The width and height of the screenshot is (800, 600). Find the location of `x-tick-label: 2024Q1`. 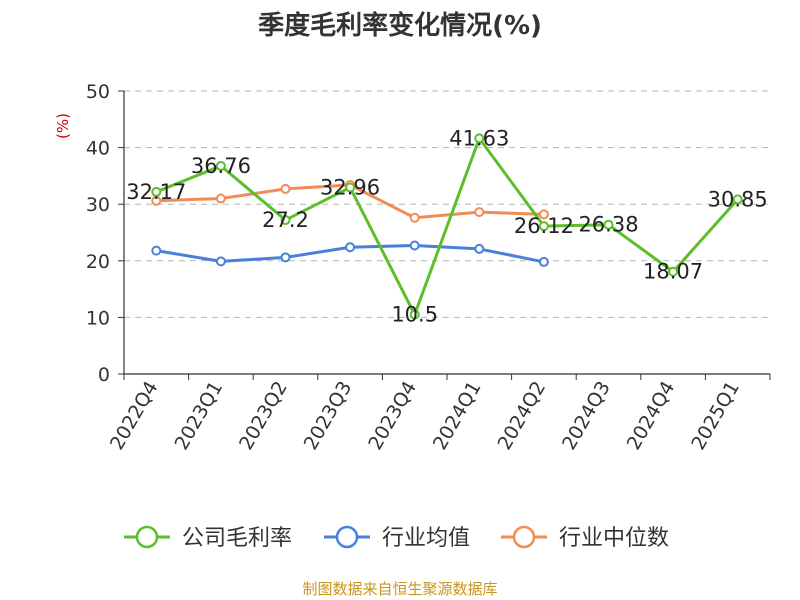

x-tick-label: 2024Q1 is located at coordinates (457, 416).